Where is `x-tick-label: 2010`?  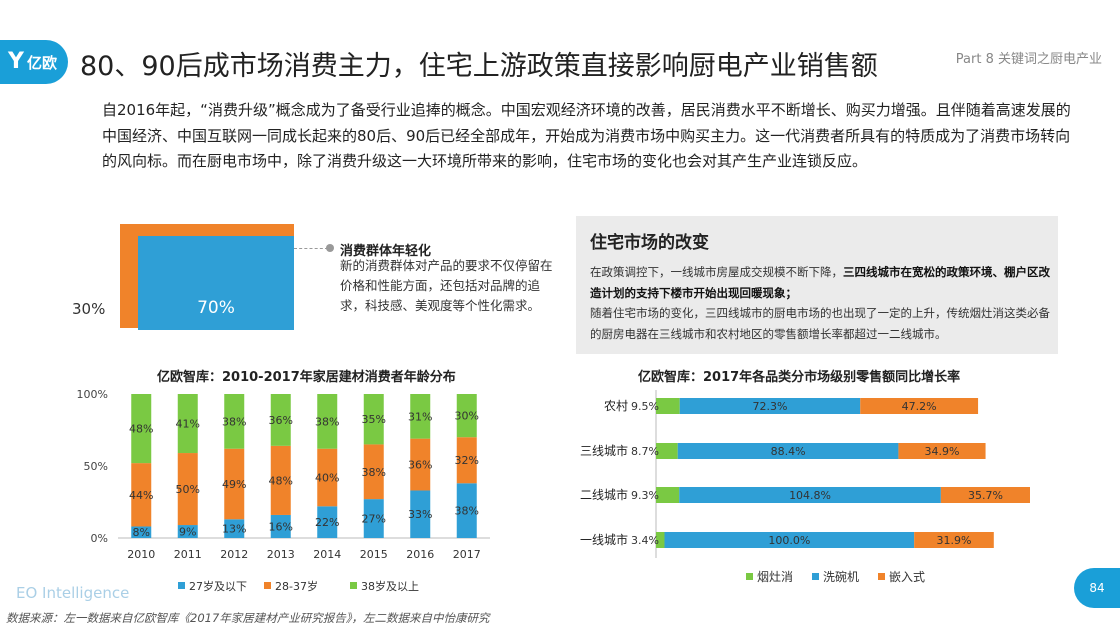 x-tick-label: 2010 is located at coordinates (141, 554).